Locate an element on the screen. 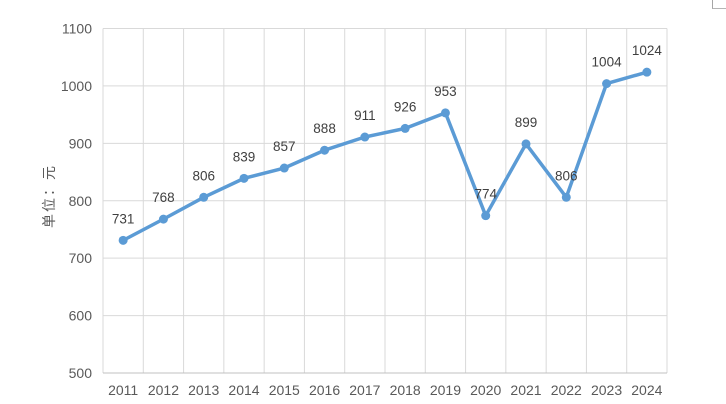 This screenshot has height=404, width=726. data-label: 731 is located at coordinates (123, 218).